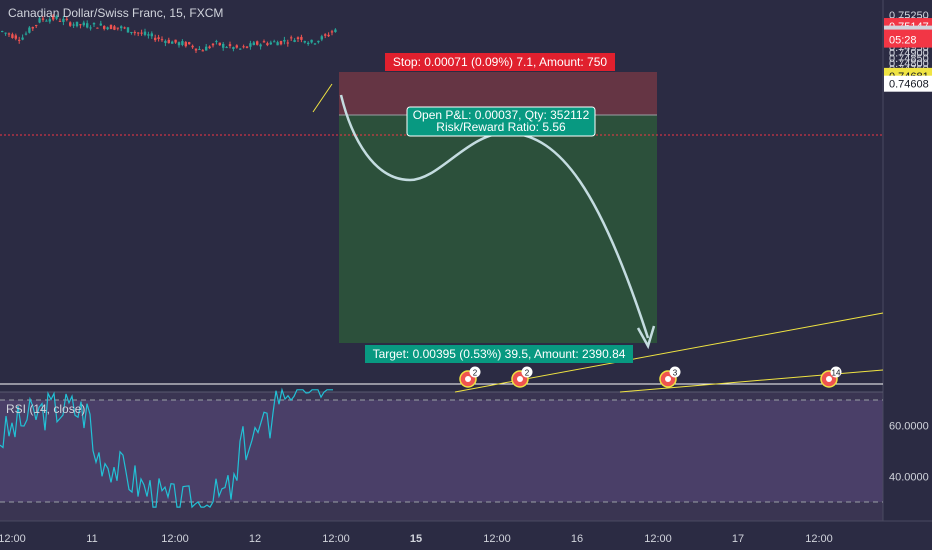  What do you see at coordinates (909, 64) in the screenshot?
I see `price-tick-label: 0.74800` at bounding box center [909, 64].